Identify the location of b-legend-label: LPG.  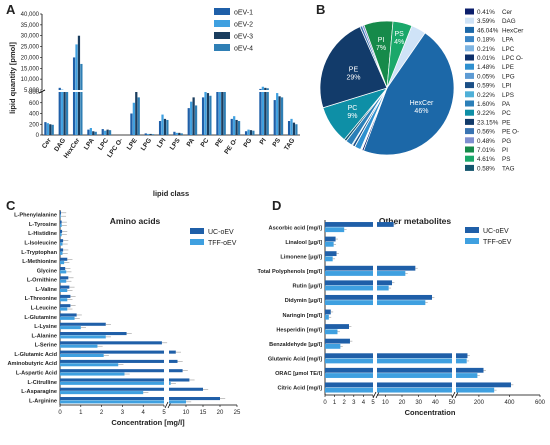
(508, 76).